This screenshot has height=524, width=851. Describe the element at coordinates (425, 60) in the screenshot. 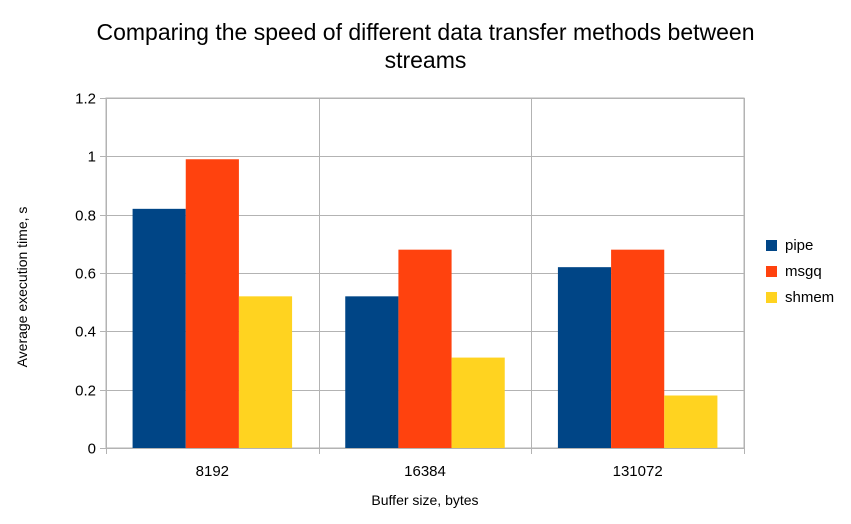

I see `chart-title-line-2: streams` at that location.